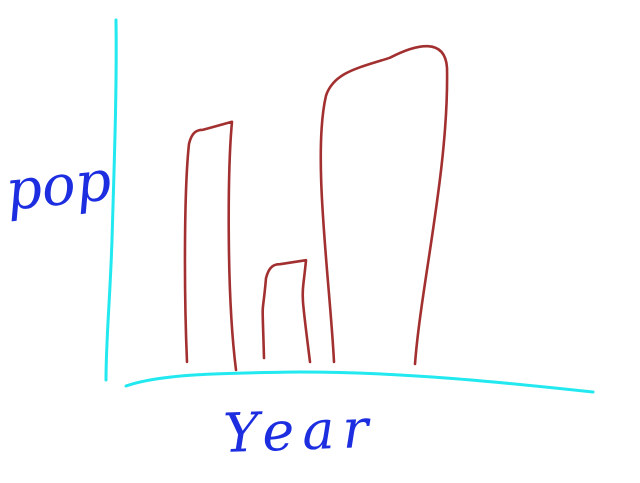 The width and height of the screenshot is (640, 483). Describe the element at coordinates (111, 200) in the screenshot. I see `y-axis-line` at that location.